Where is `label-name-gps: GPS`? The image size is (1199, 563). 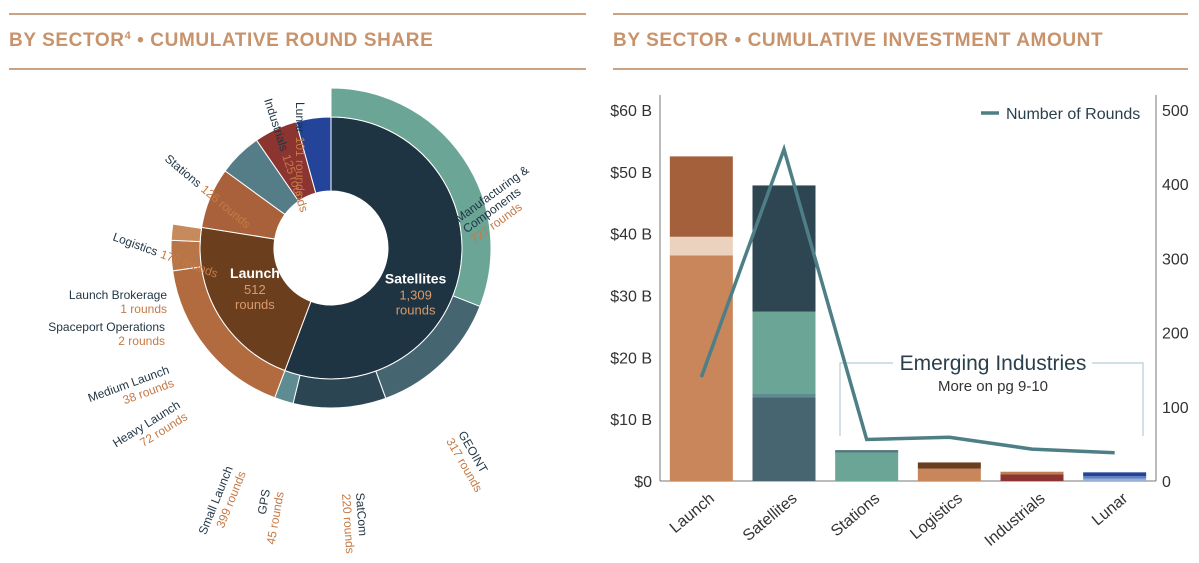
label-name-gps: GPS is located at coordinates (264, 501).